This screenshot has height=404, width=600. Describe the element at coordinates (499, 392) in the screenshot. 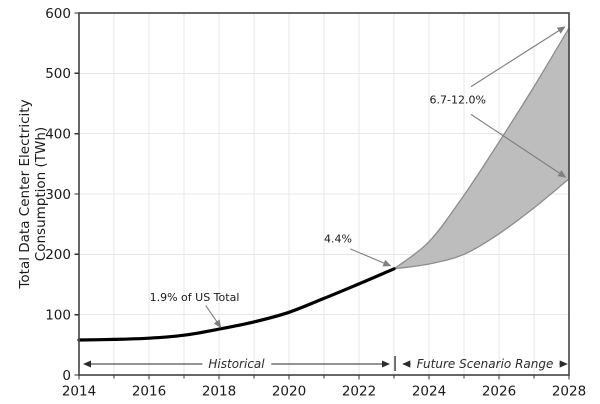

I see `x-tick-label: 2026` at that location.